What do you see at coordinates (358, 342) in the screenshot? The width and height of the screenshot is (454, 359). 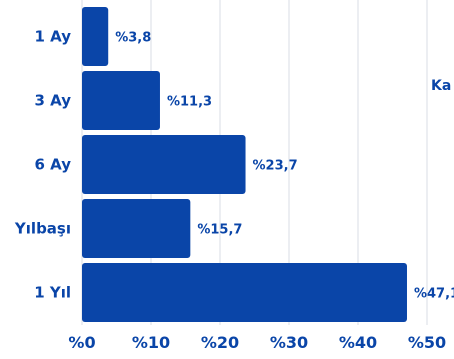 I see `x-tick-label: %40` at bounding box center [358, 342].